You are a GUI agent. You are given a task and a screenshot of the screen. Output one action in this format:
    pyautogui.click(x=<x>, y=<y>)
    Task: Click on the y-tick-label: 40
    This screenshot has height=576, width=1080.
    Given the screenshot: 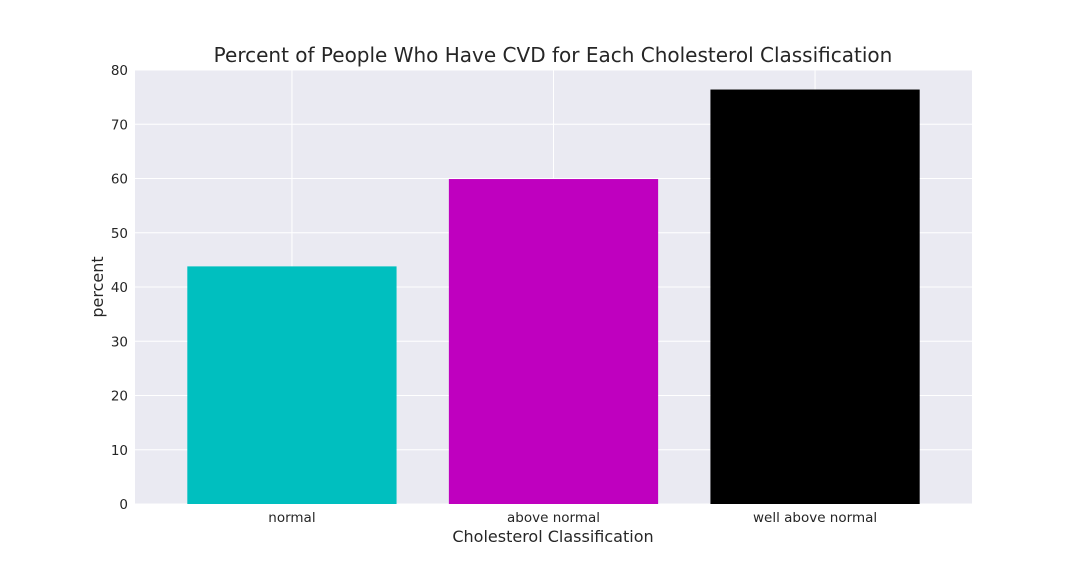 What is the action you would take?
    pyautogui.click(x=119, y=288)
    